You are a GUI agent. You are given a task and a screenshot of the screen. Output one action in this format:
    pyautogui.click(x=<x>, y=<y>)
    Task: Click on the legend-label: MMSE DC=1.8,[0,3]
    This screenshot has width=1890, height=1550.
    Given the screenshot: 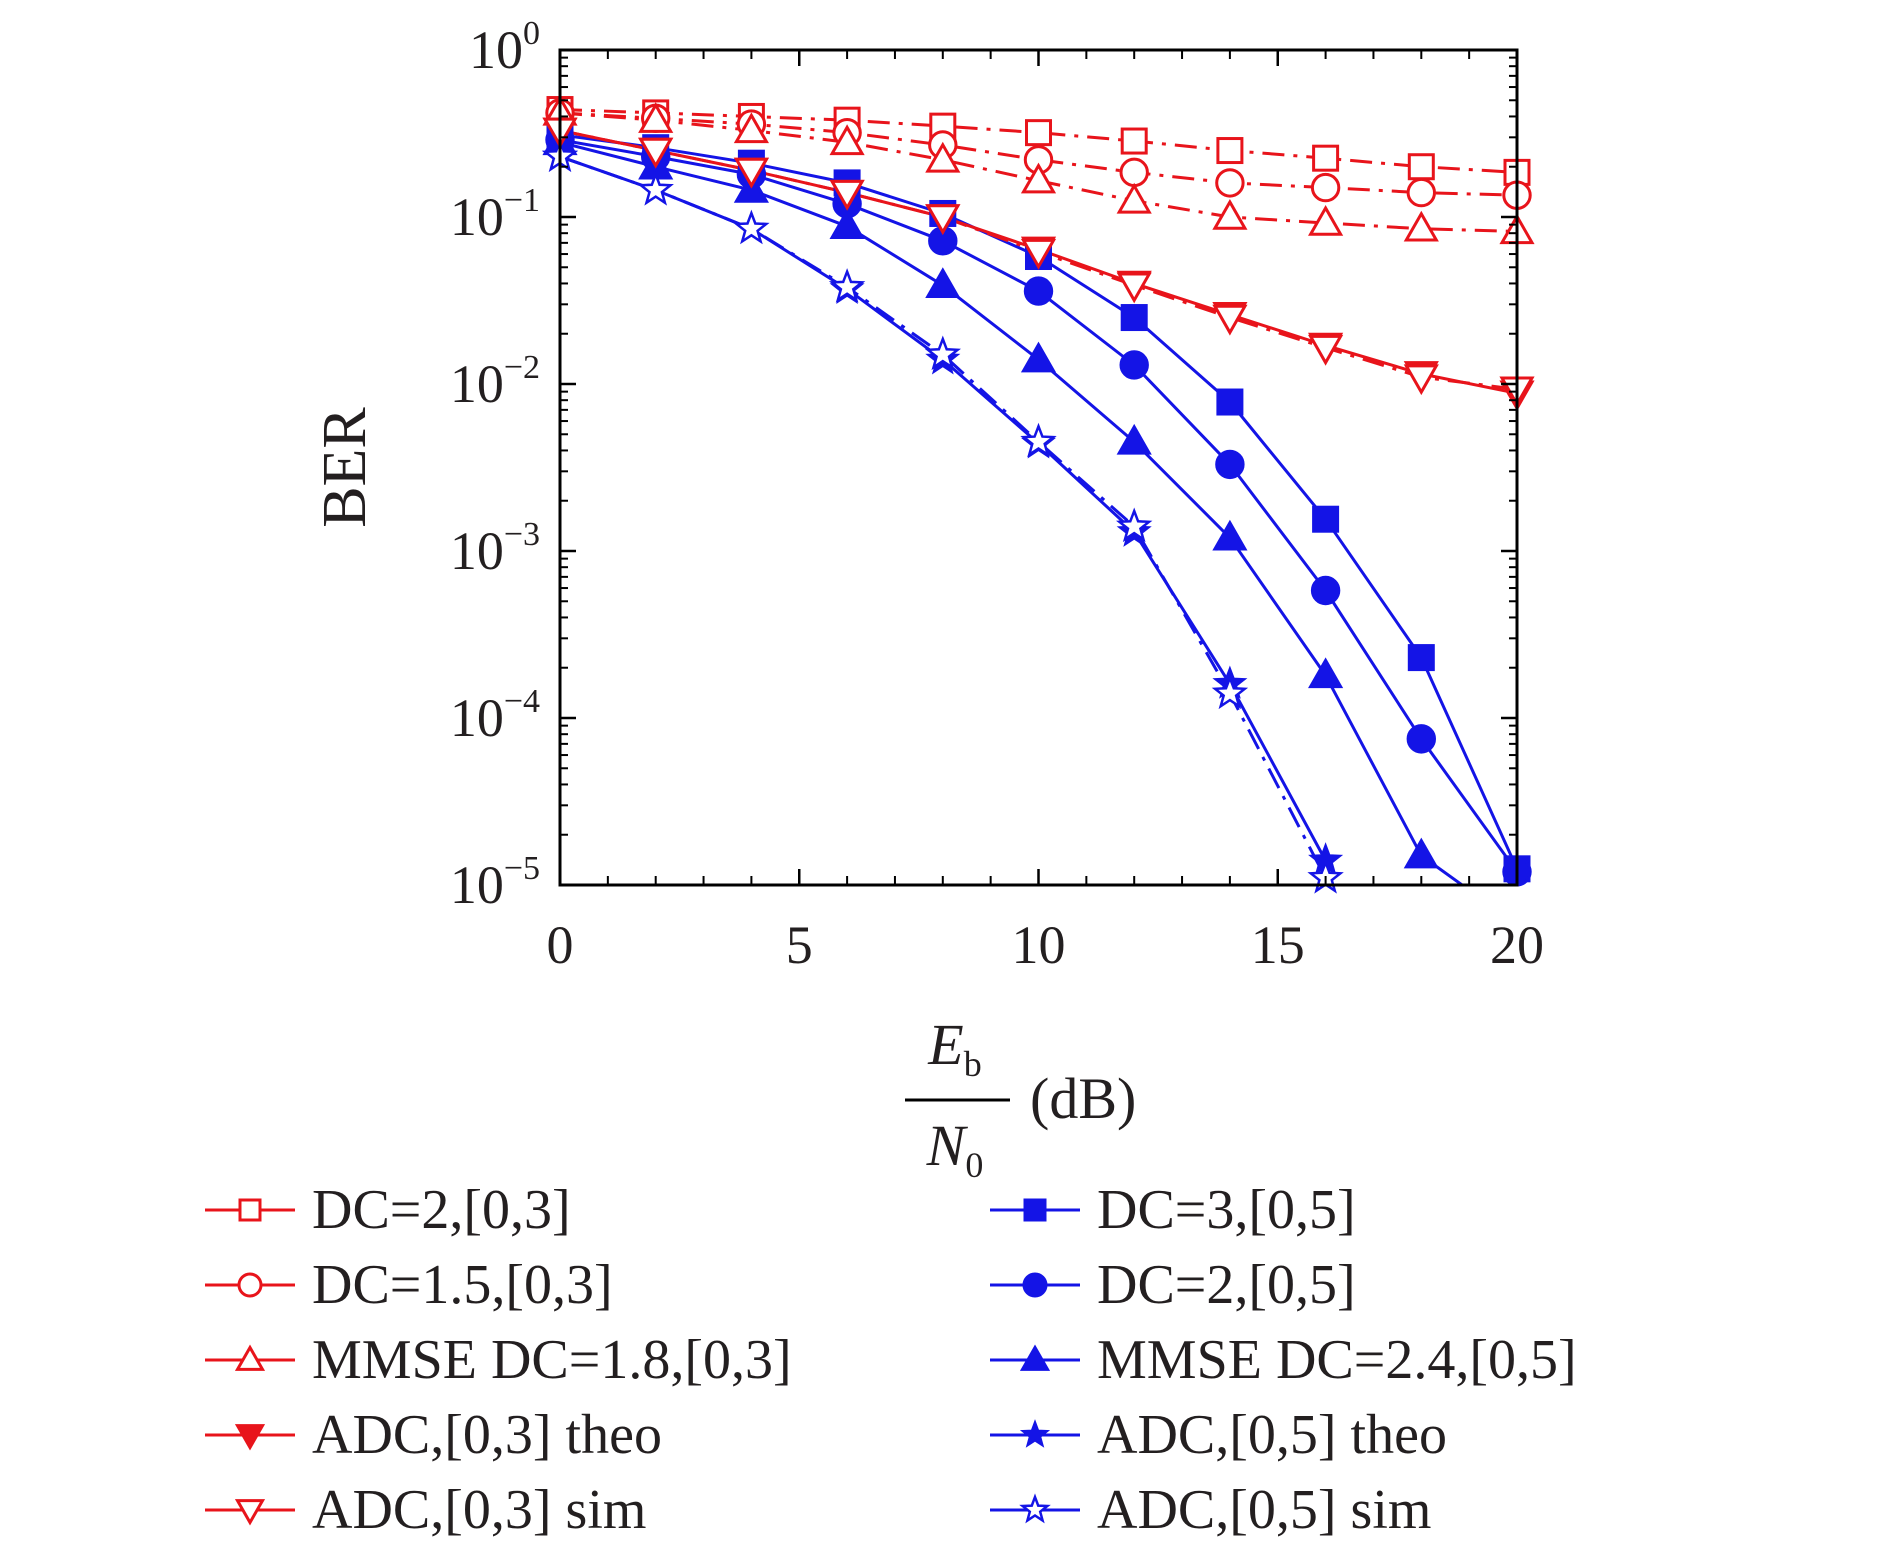 What is the action you would take?
    pyautogui.click(x=552, y=1360)
    